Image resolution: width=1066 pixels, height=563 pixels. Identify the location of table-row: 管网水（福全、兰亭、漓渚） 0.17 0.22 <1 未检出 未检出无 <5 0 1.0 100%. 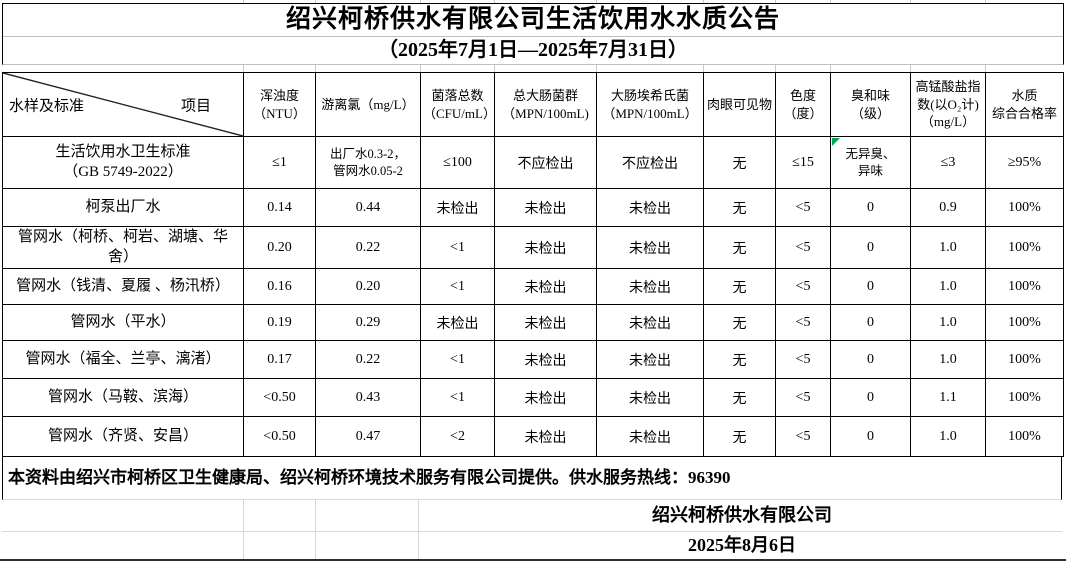
(533, 359).